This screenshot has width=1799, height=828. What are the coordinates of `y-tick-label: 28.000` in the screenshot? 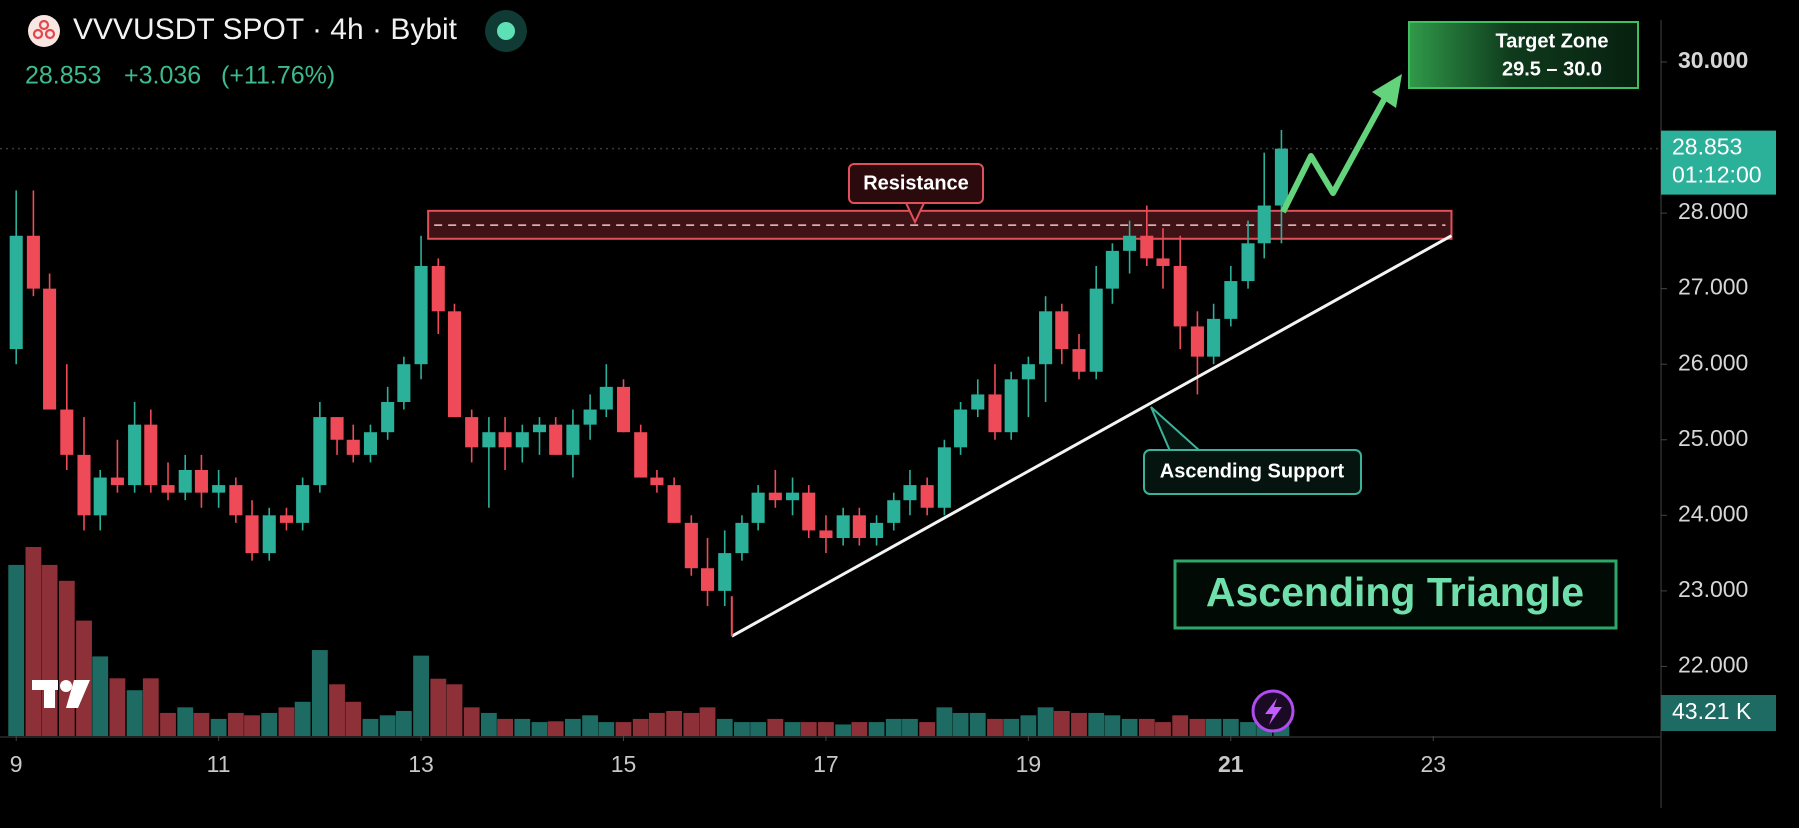 It's located at (1713, 211).